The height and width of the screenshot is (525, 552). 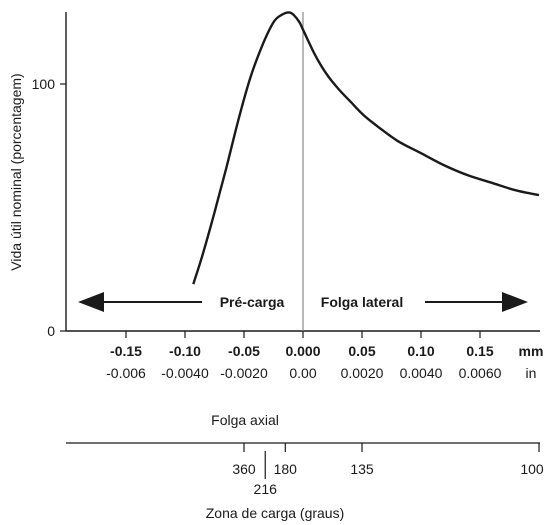 I want to click on load-zone-ticks: 360 180 135 100 216, so click(x=388, y=470).